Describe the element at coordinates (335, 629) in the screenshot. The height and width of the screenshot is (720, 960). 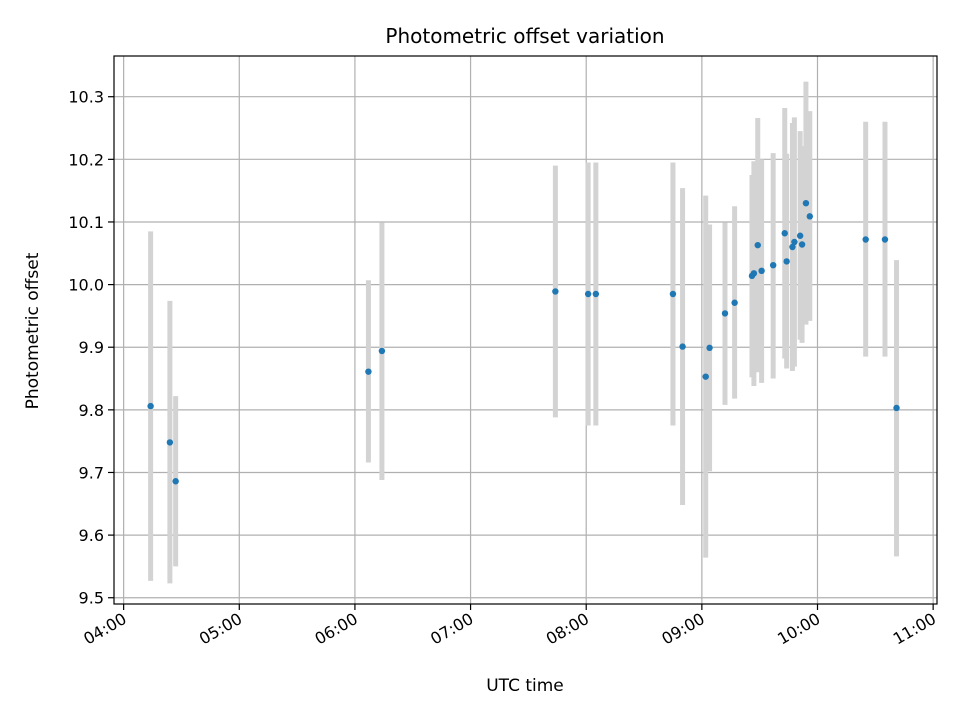
I see `x-tick-label: 06:00` at that location.